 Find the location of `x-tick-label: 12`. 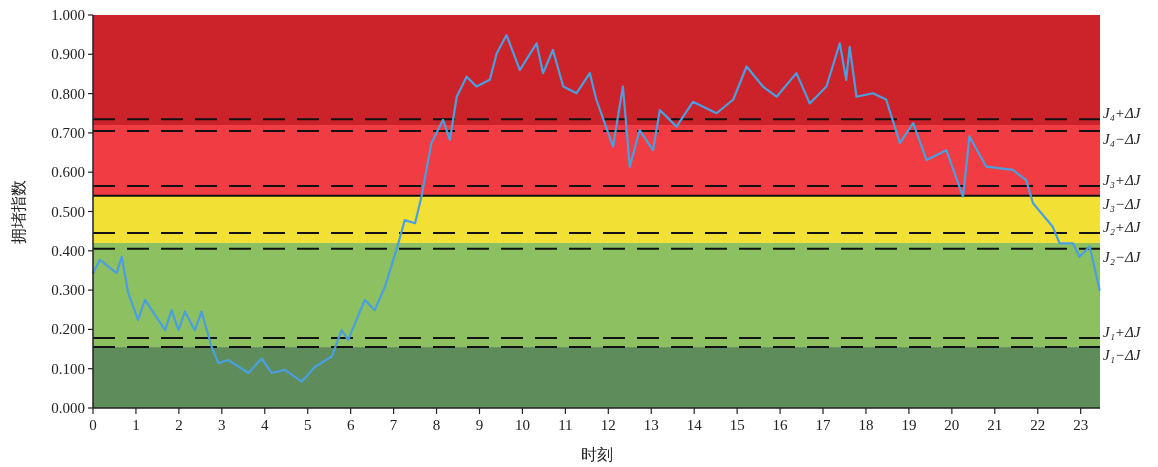

x-tick-label: 12 is located at coordinates (608, 425).